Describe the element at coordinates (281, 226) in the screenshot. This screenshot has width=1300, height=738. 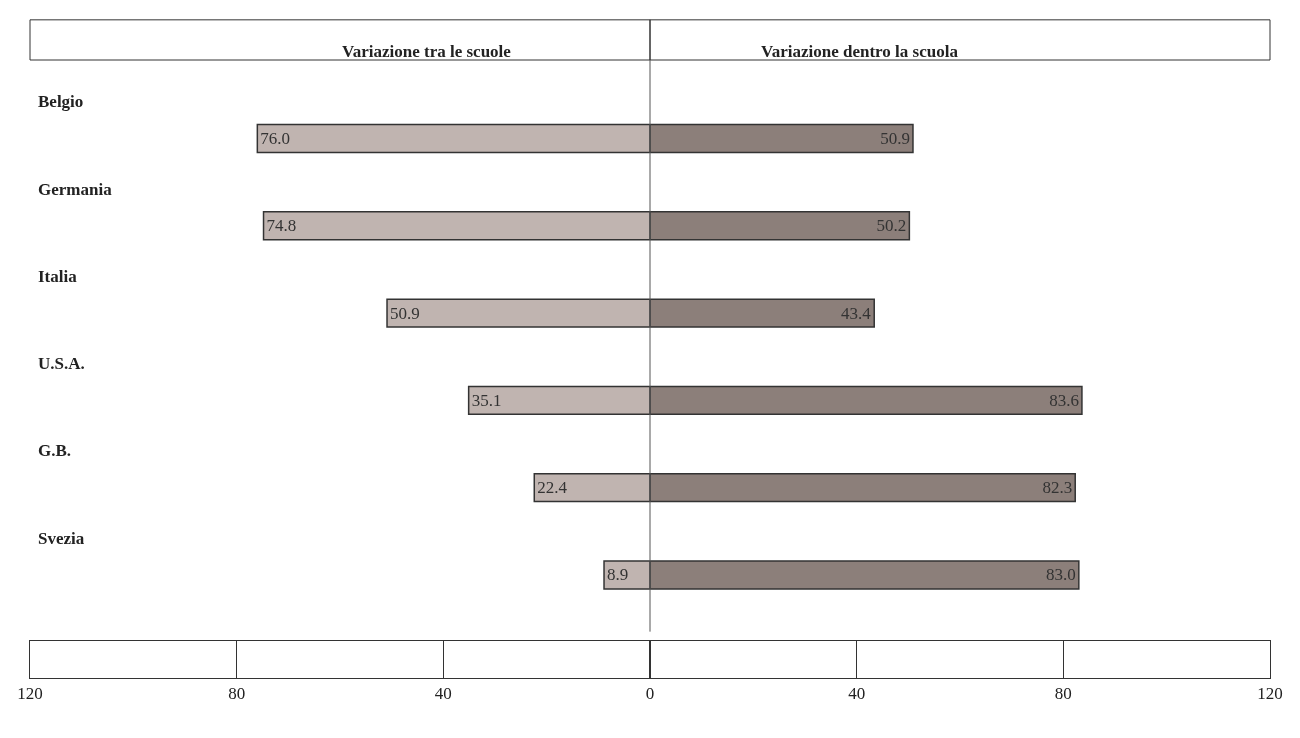
I see `data-label: 74.8` at that location.